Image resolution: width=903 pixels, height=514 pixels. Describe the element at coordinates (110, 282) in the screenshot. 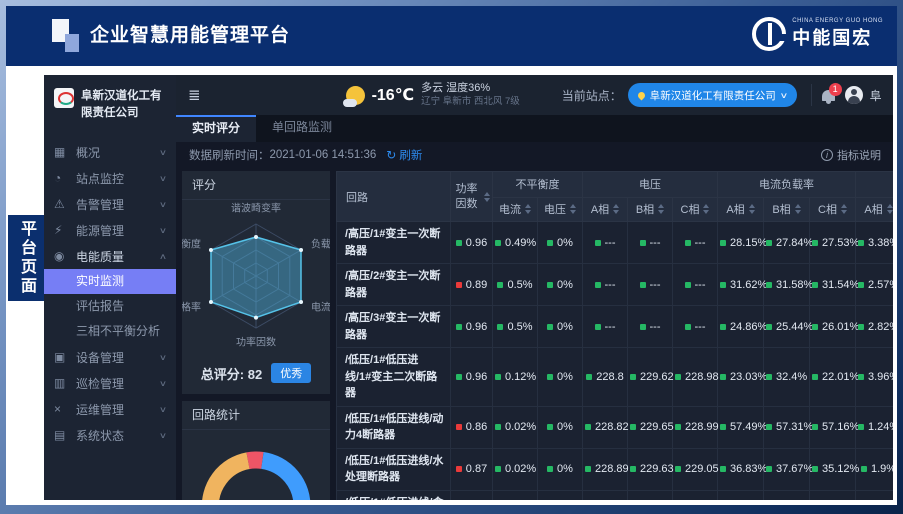

I see `sidebar-subitem: 实时监测` at that location.